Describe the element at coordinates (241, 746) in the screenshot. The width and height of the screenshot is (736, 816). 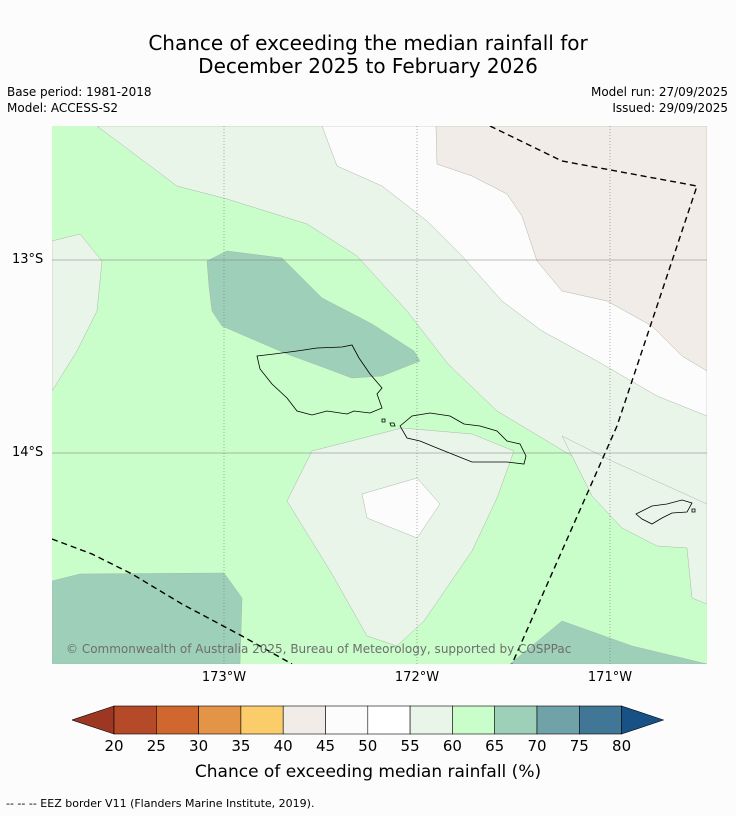
I see `colorbar-tick-35: 35` at that location.